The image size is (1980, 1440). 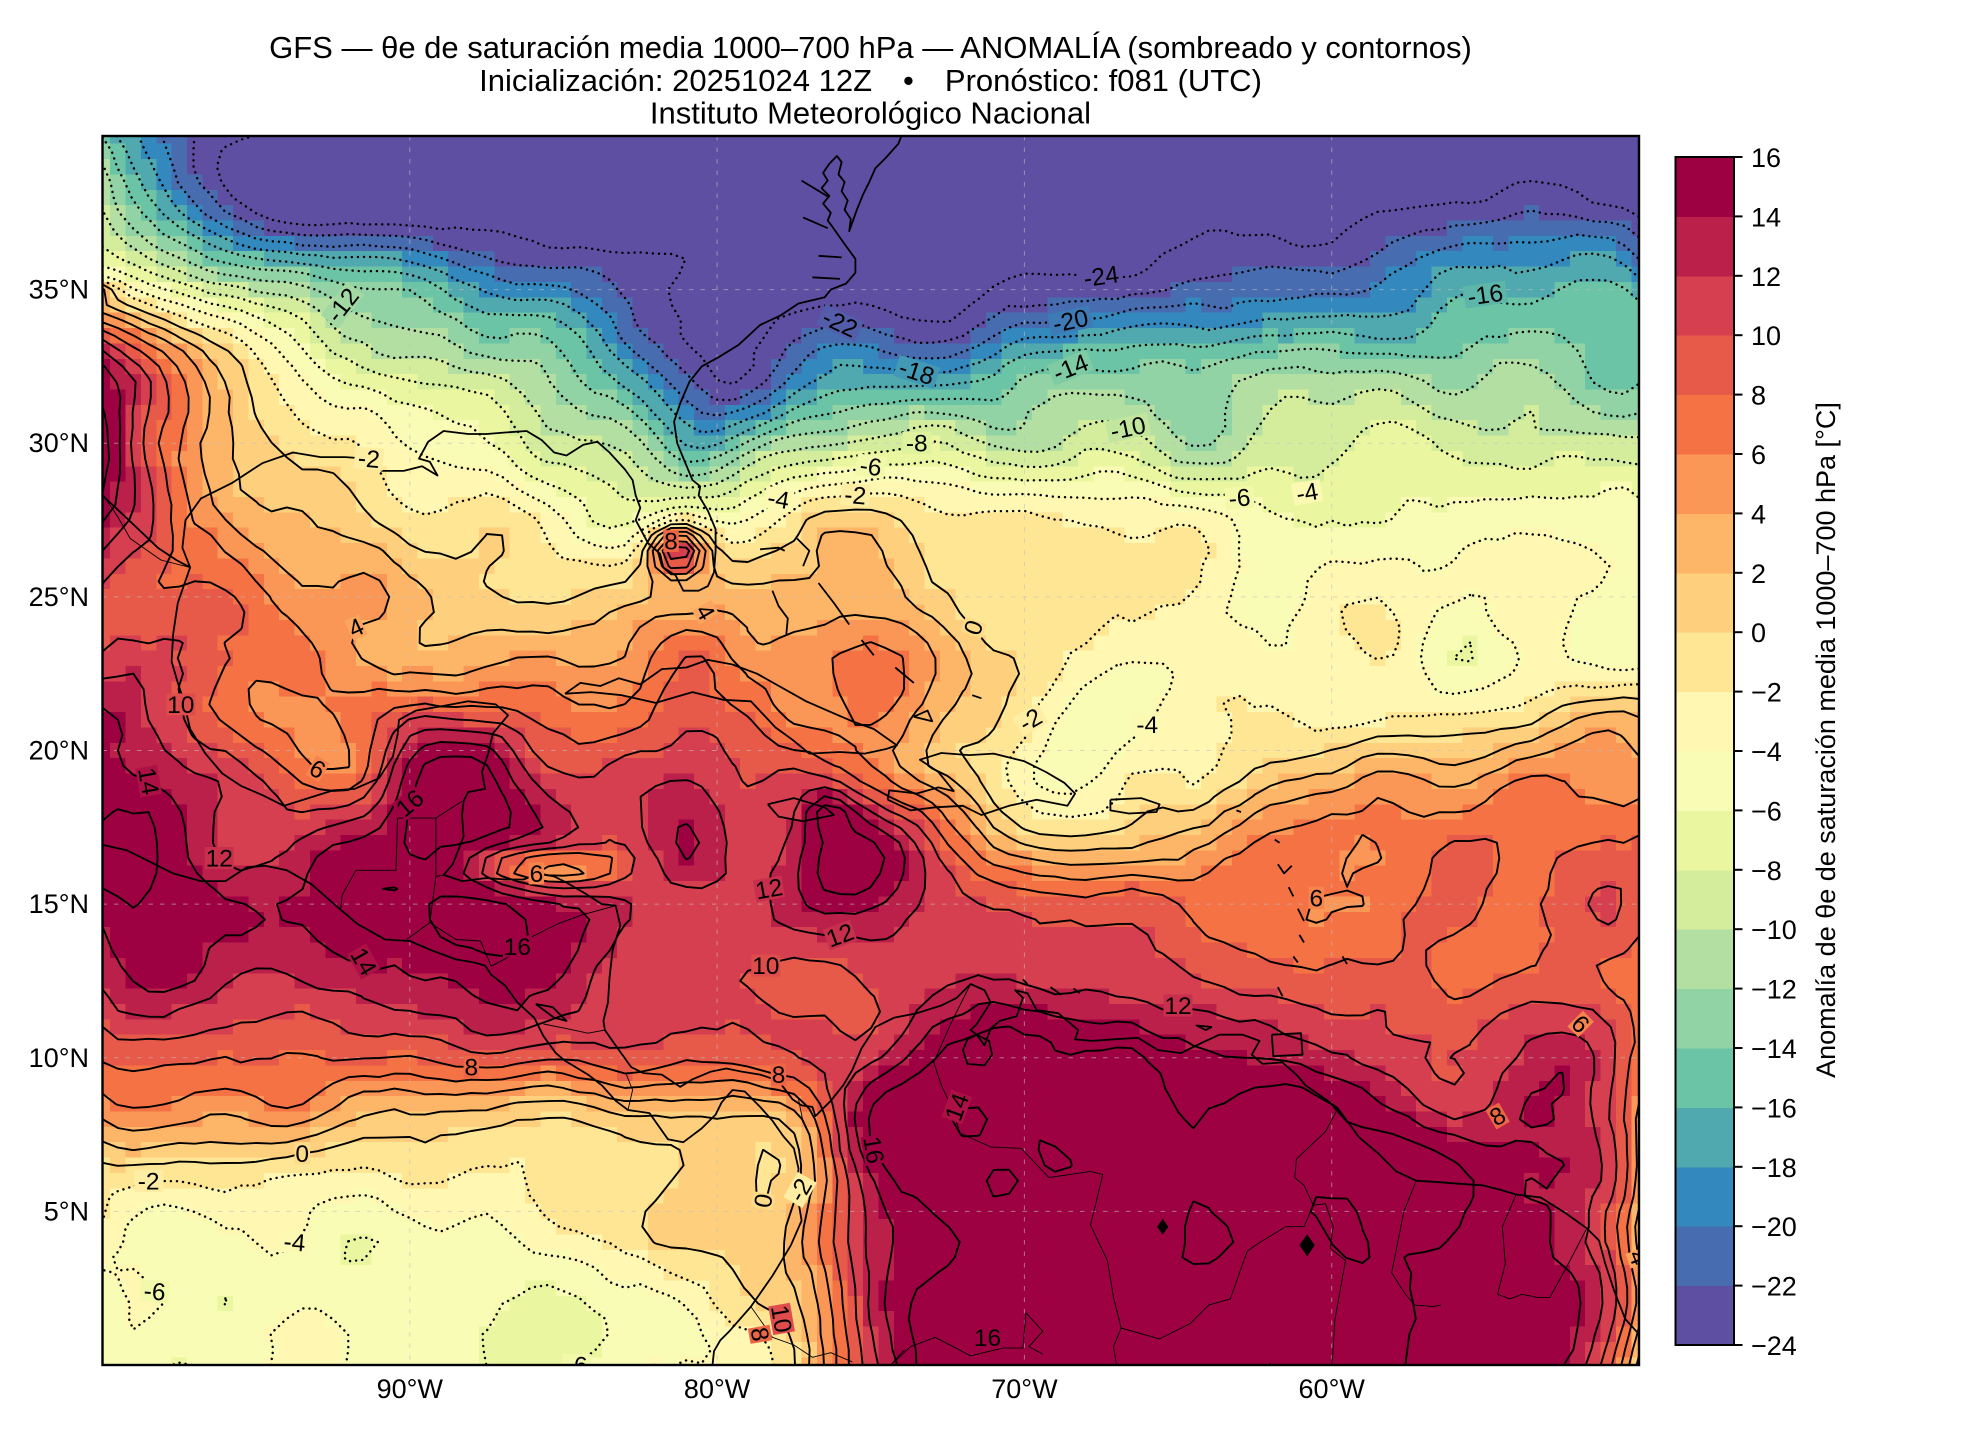 What do you see at coordinates (917, 443) in the screenshot?
I see `svg-text: -8` at bounding box center [917, 443].